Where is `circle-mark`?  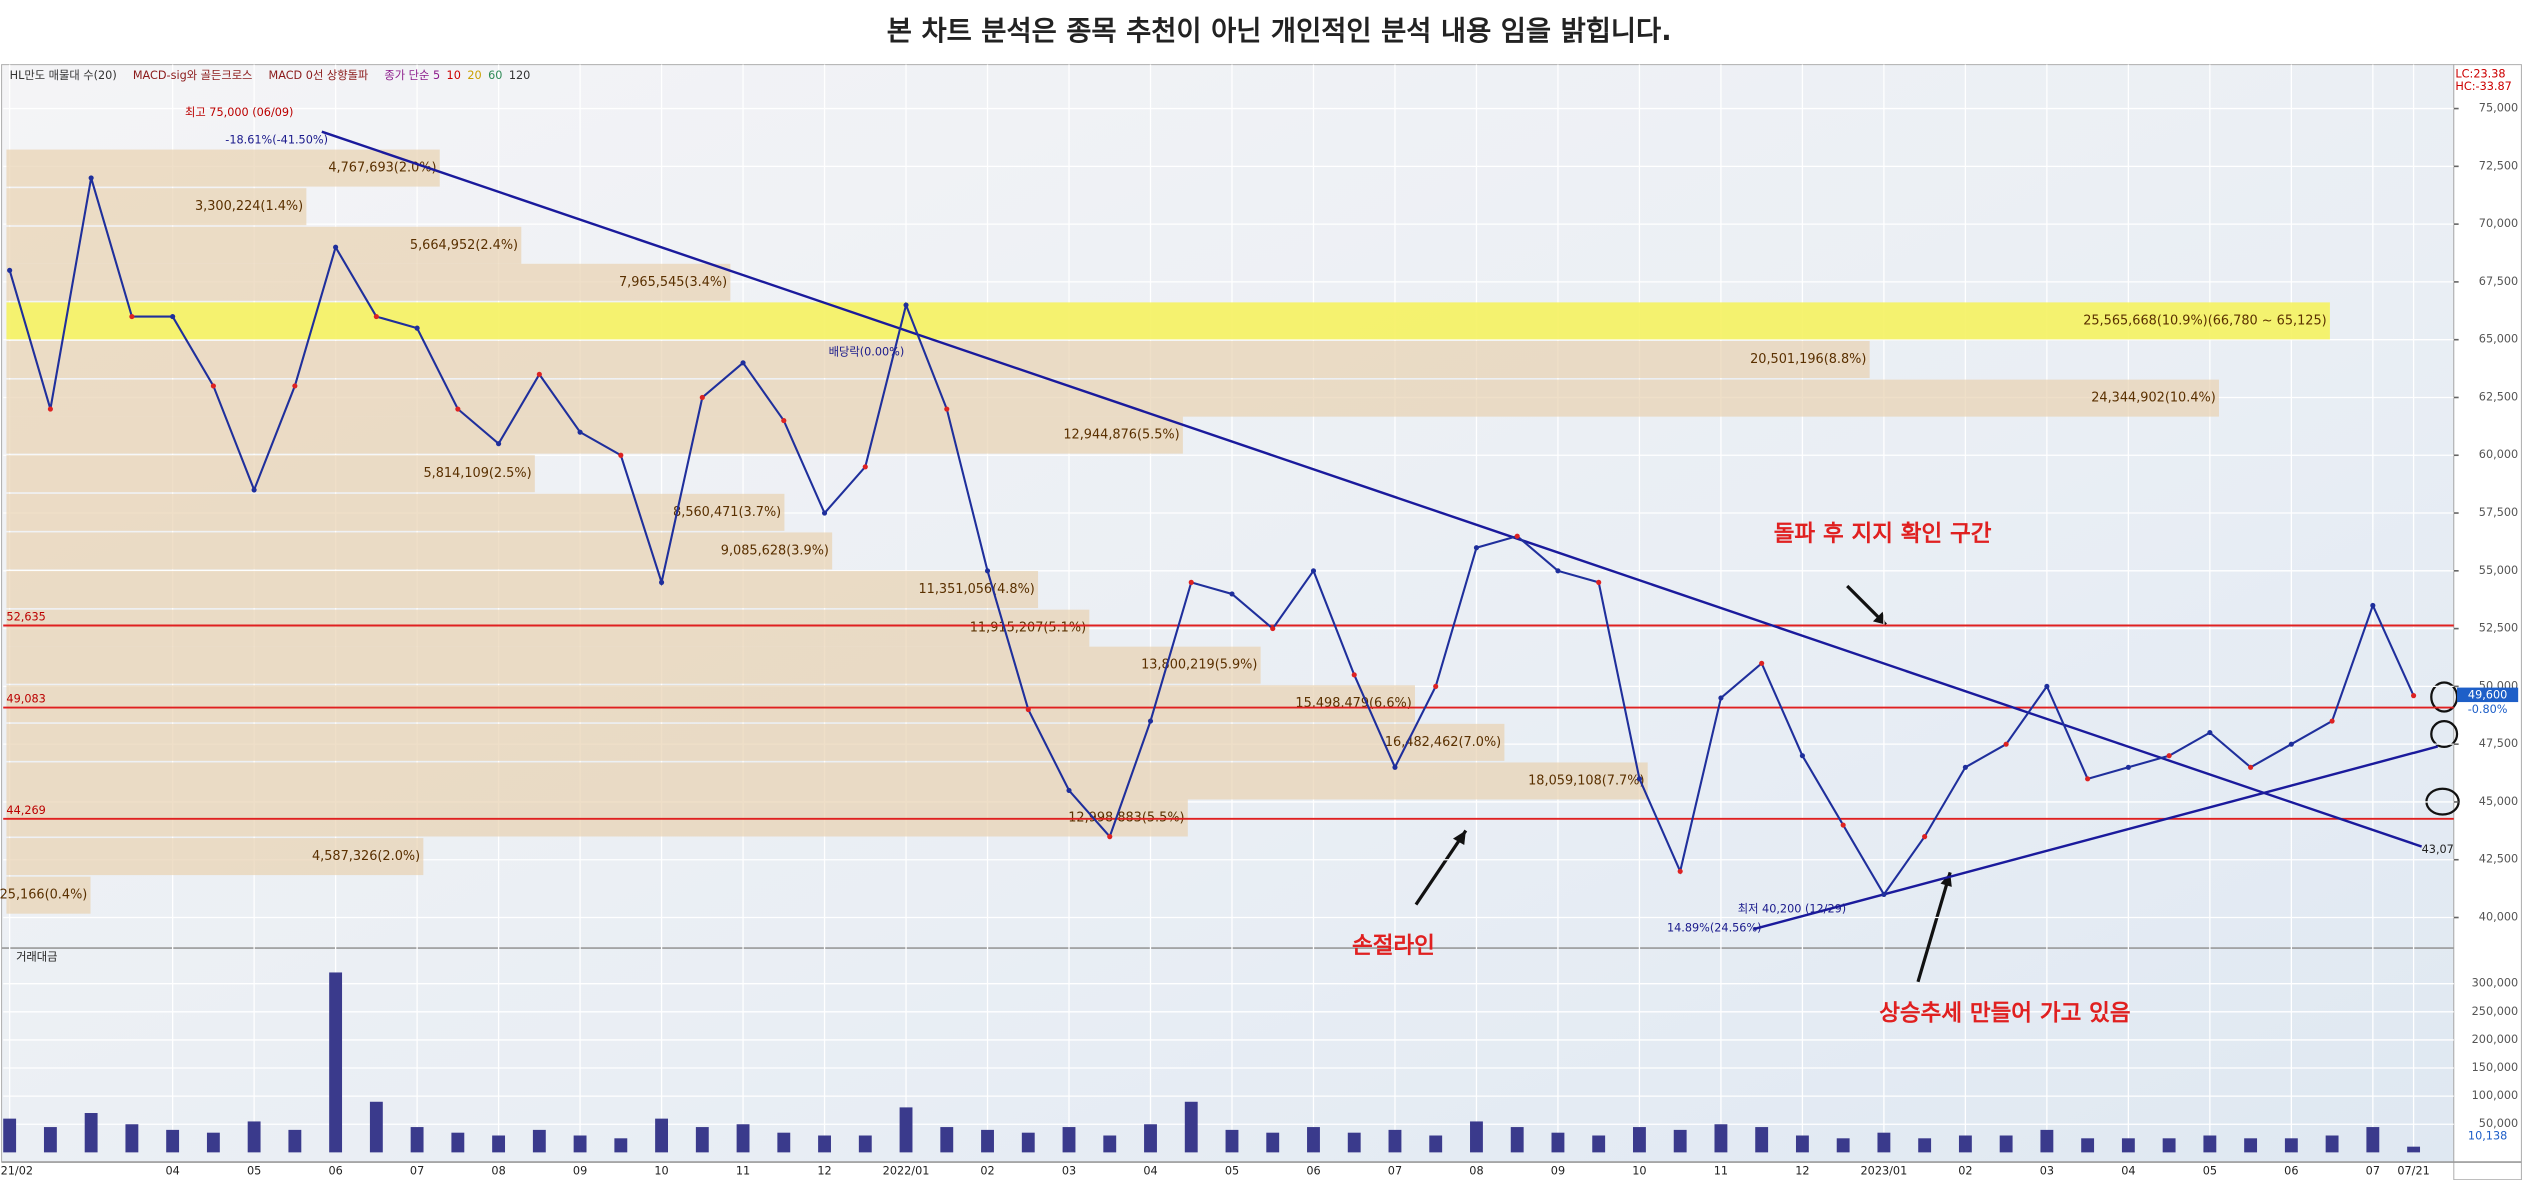 circle-mark is located at coordinates (2444, 734).